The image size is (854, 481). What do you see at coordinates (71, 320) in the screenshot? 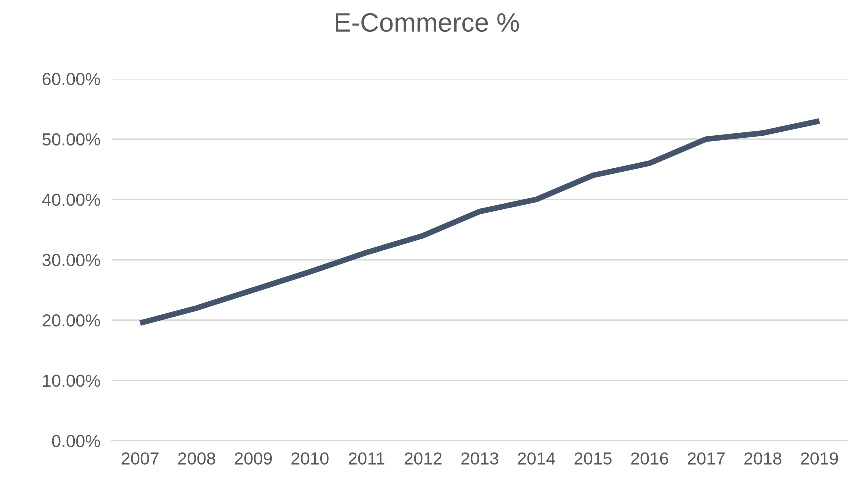
I see `y-tick-label: 20.00%` at bounding box center [71, 320].